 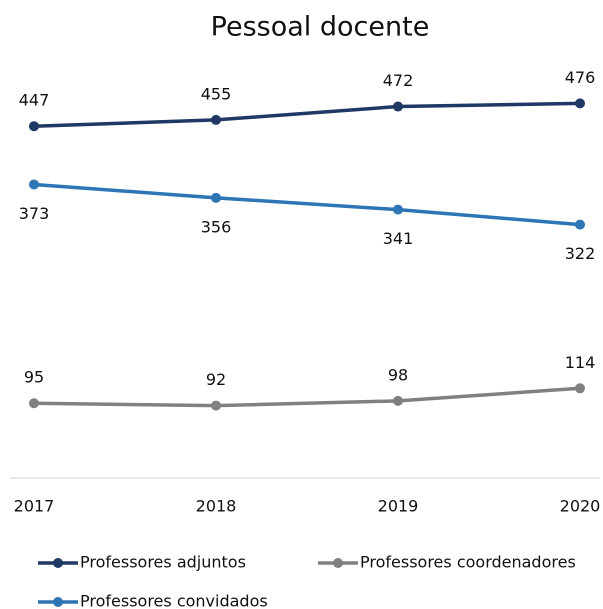 I want to click on x-tick-label: 2020, so click(x=580, y=506).